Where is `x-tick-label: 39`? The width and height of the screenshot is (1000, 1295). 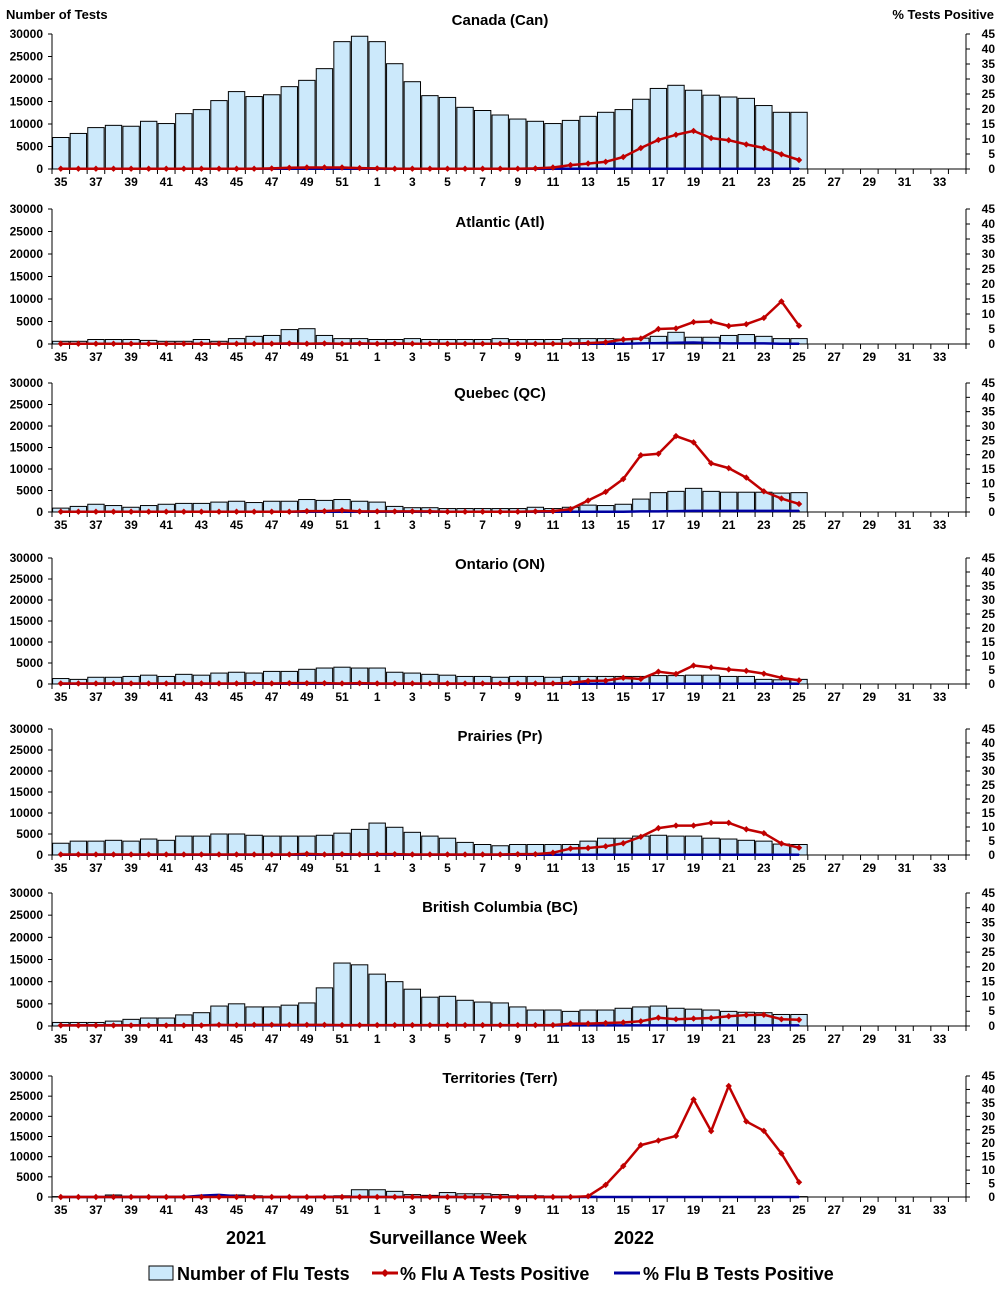
x-tick-label: 39 is located at coordinates (131, 1039).